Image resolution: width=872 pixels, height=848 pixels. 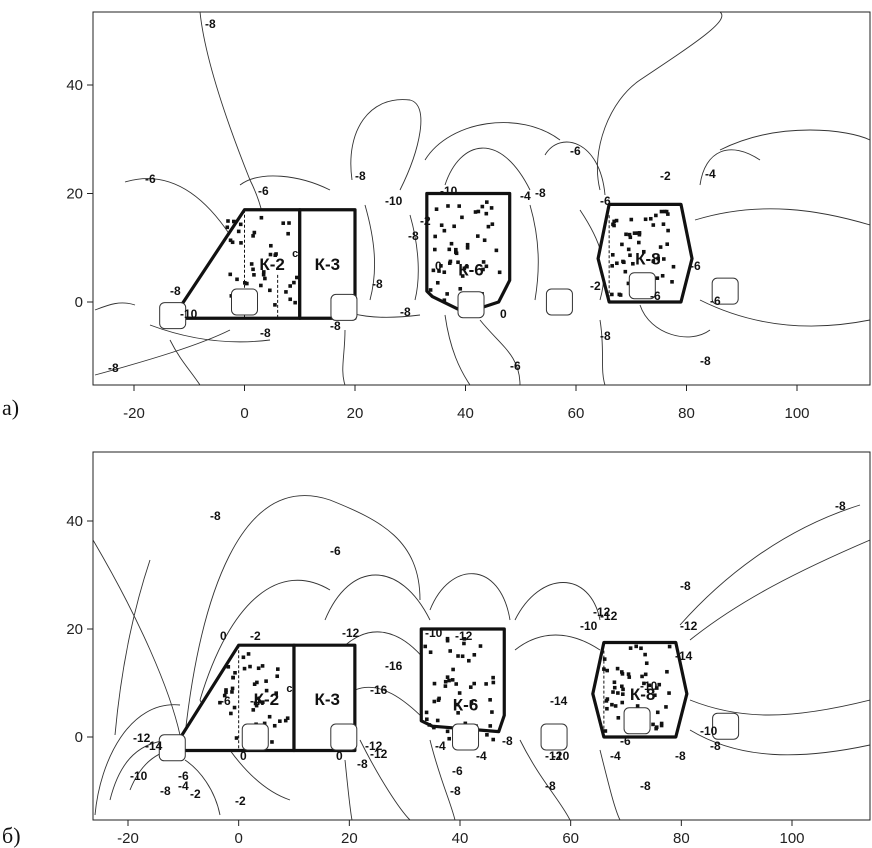 I want to click on block-label-3: К-8, so click(x=648, y=259).